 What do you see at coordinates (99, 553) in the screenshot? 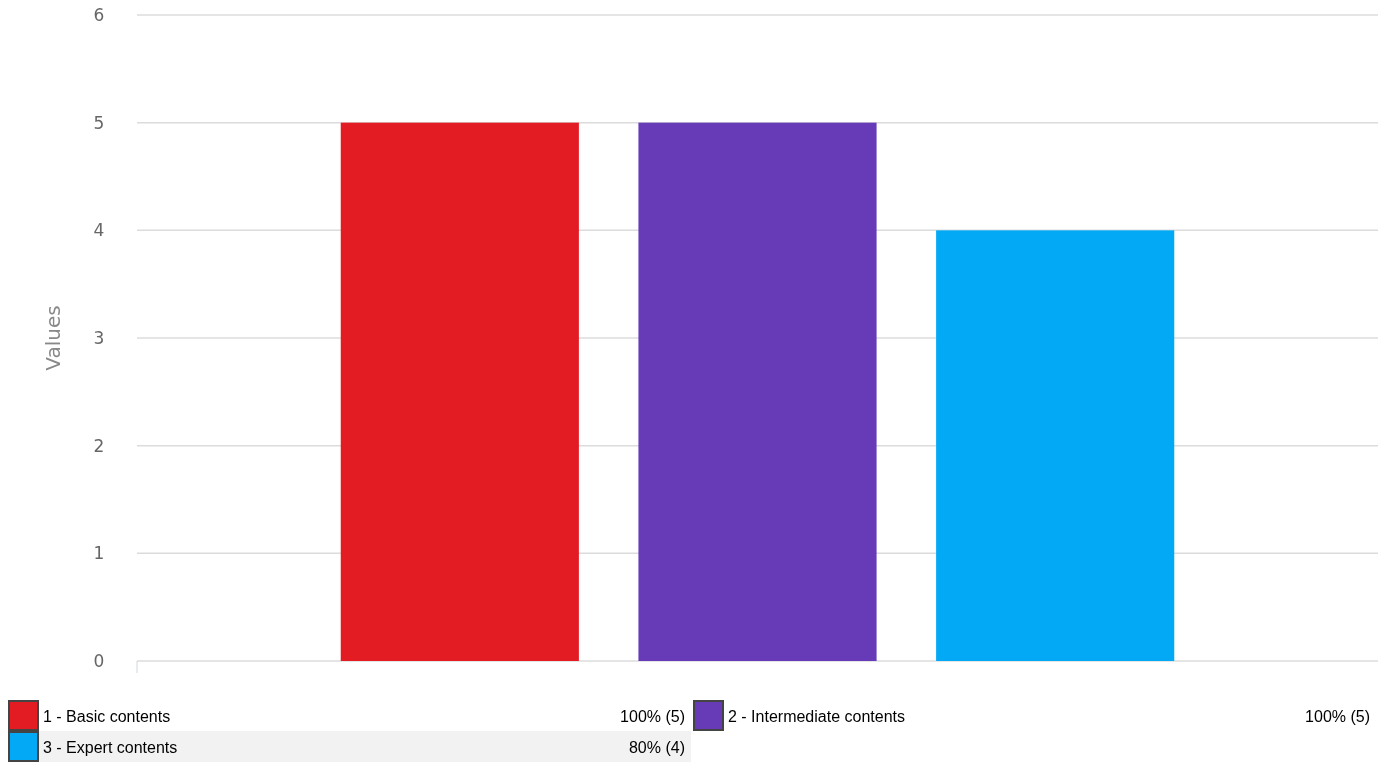
I see `y-tick-label: 1` at bounding box center [99, 553].